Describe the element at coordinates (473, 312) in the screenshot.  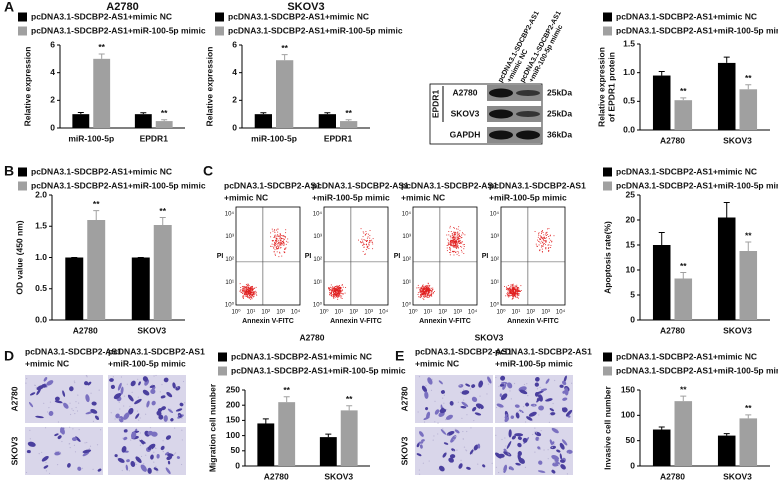
I see `flow-x-tick-label: 10⁴` at that location.